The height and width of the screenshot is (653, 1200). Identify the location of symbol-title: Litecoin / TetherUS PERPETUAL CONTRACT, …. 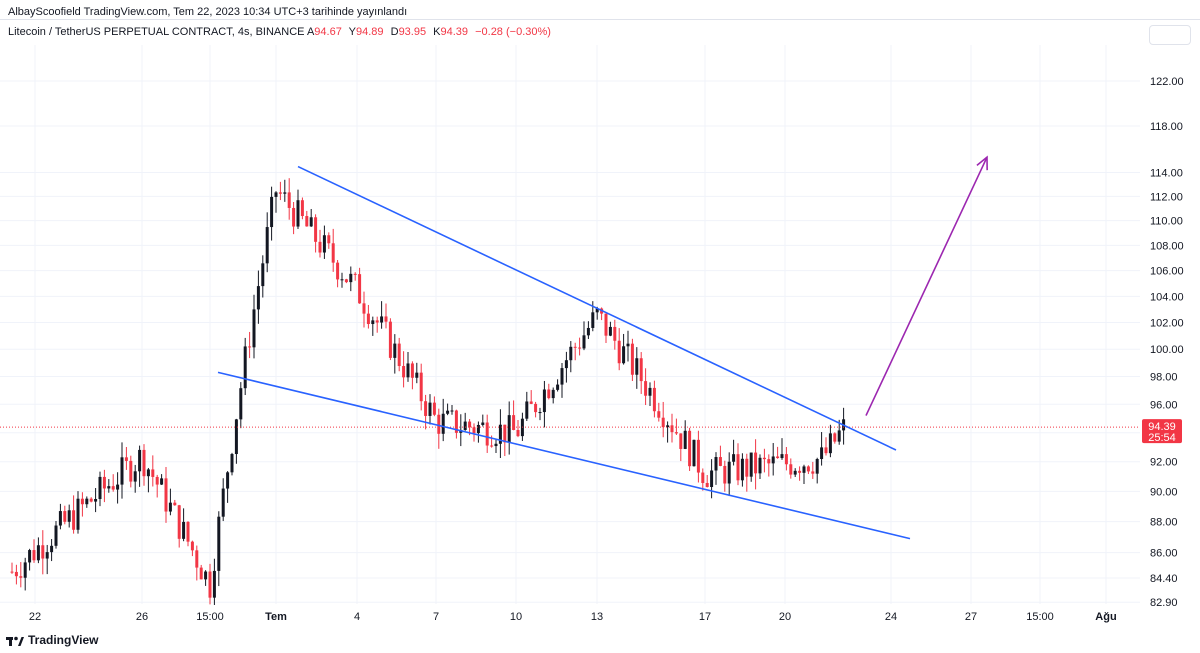
(156, 32).